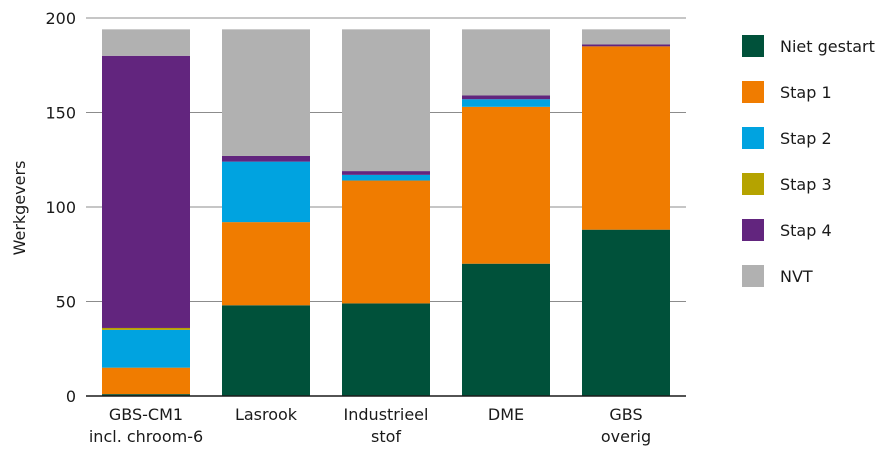 This screenshot has width=886, height=450. Describe the element at coordinates (626, 425) in the screenshot. I see `x-tick-label: GBS overig` at that location.